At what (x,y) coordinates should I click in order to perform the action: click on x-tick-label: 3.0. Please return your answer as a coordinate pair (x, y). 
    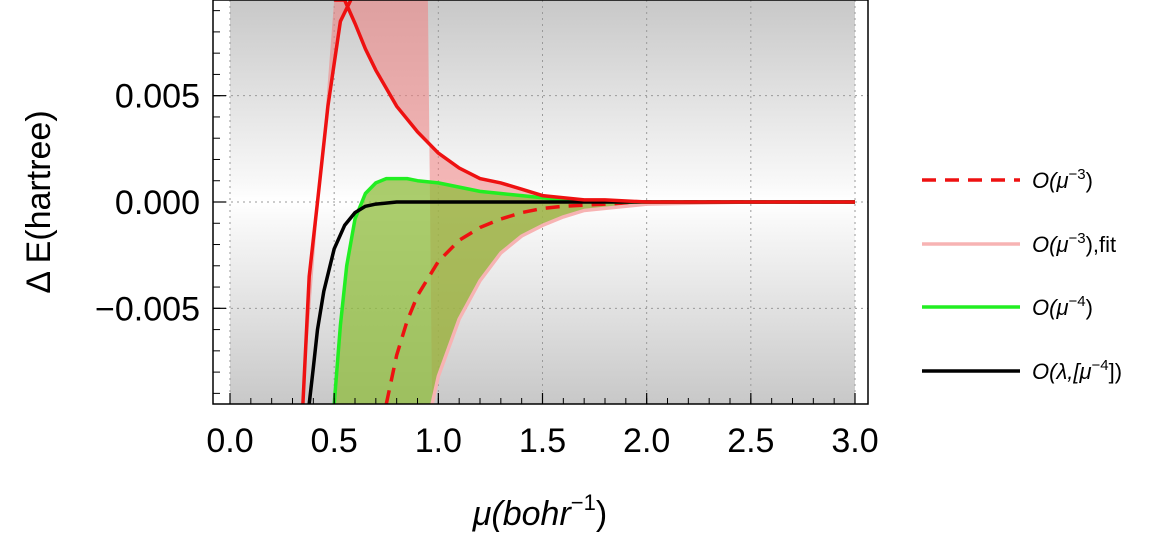
    Looking at the image, I should click on (854, 441).